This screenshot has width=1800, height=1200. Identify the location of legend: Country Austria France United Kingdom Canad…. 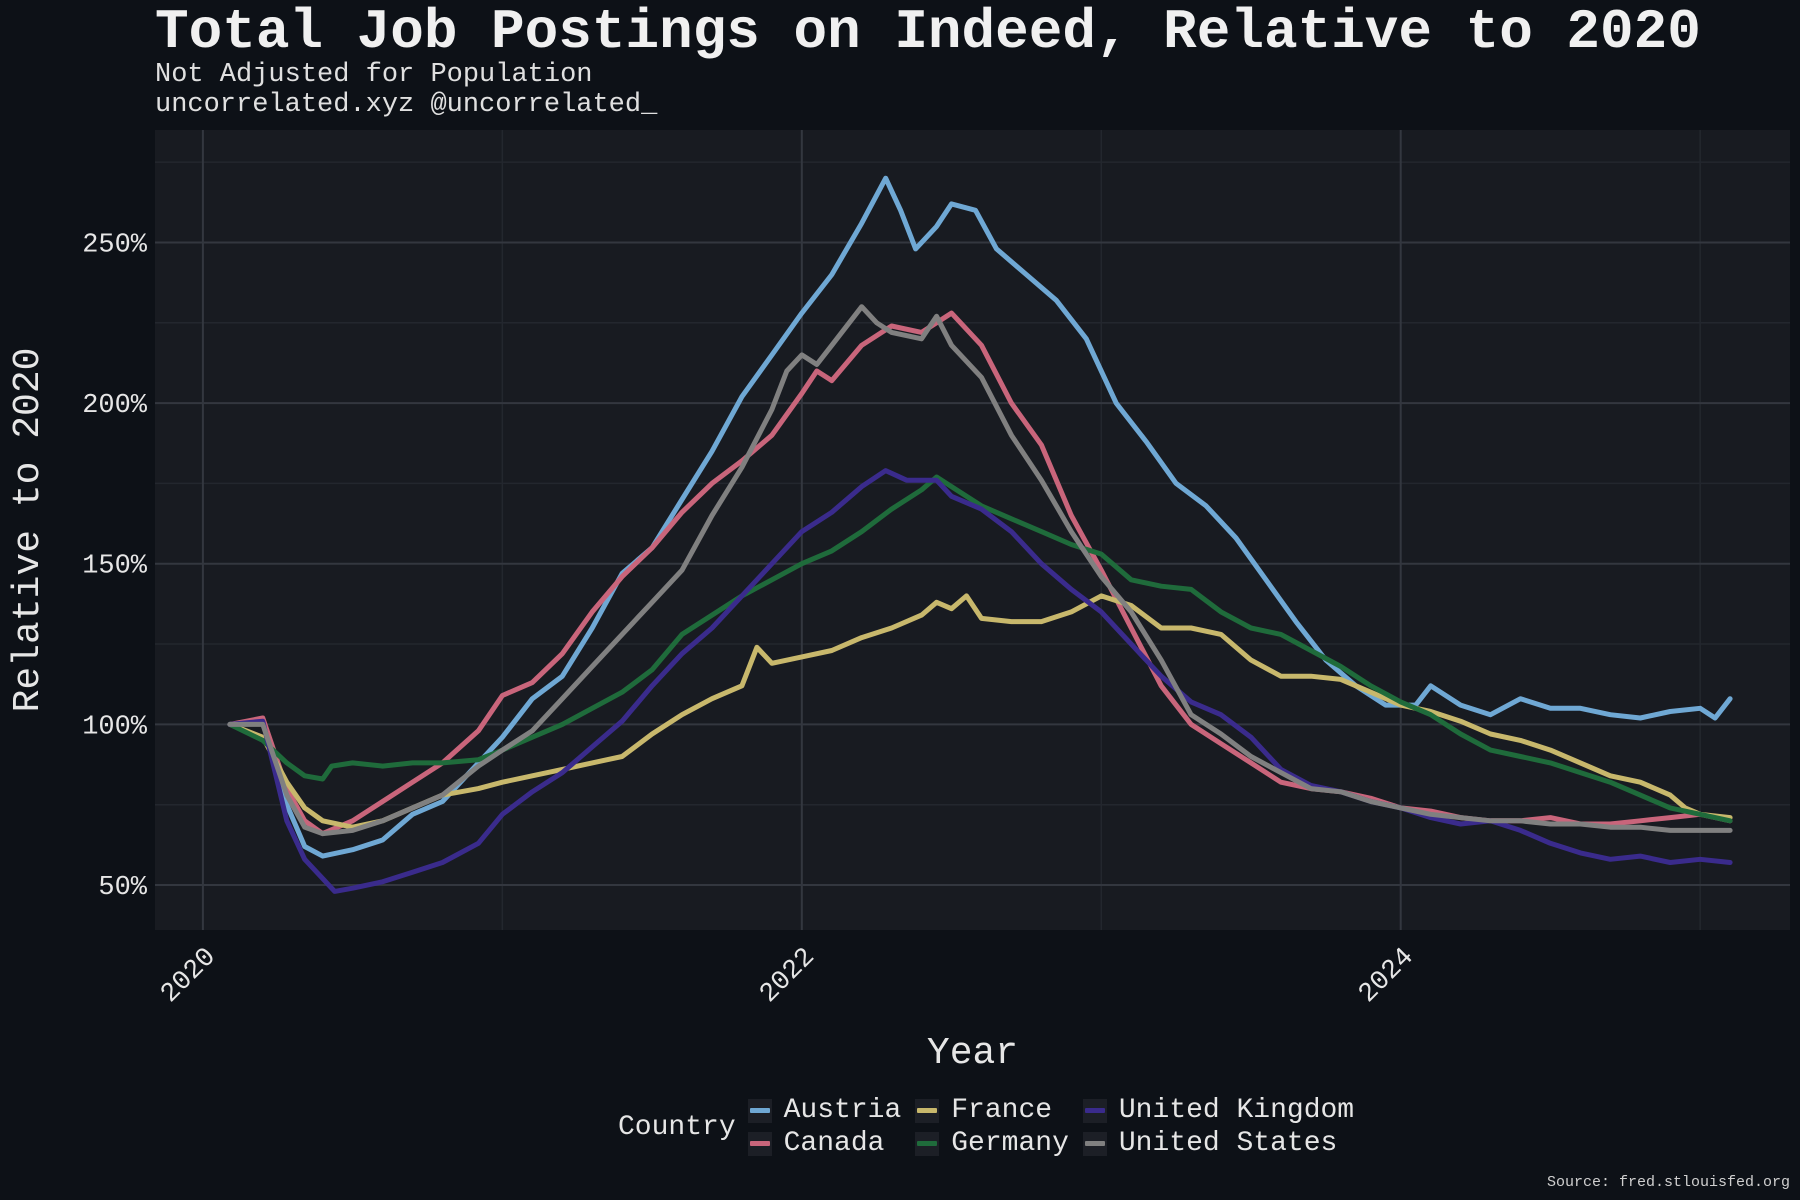
(986, 1127).